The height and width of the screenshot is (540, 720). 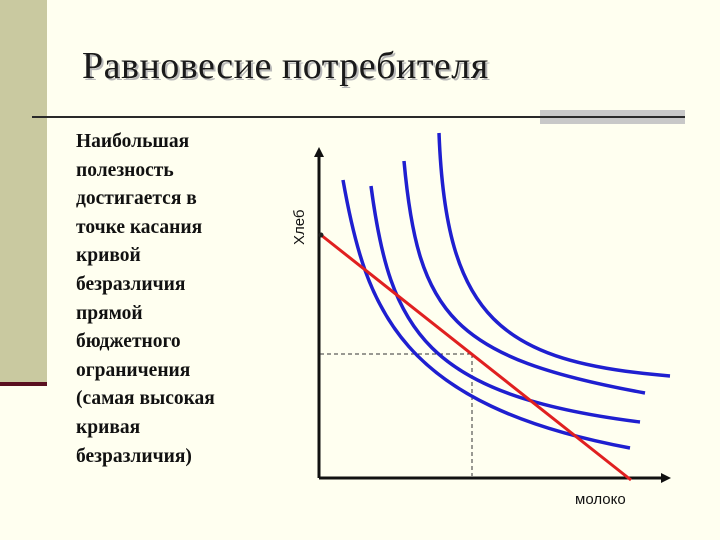 I want to click on text-line: бюджетного, so click(x=128, y=342).